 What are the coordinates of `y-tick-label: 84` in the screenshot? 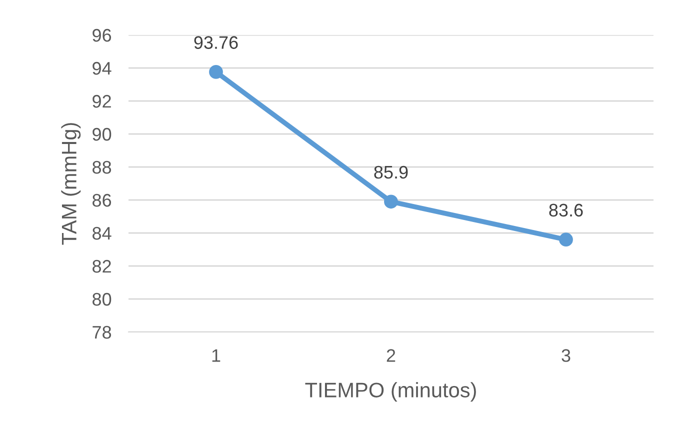 It's located at (102, 233).